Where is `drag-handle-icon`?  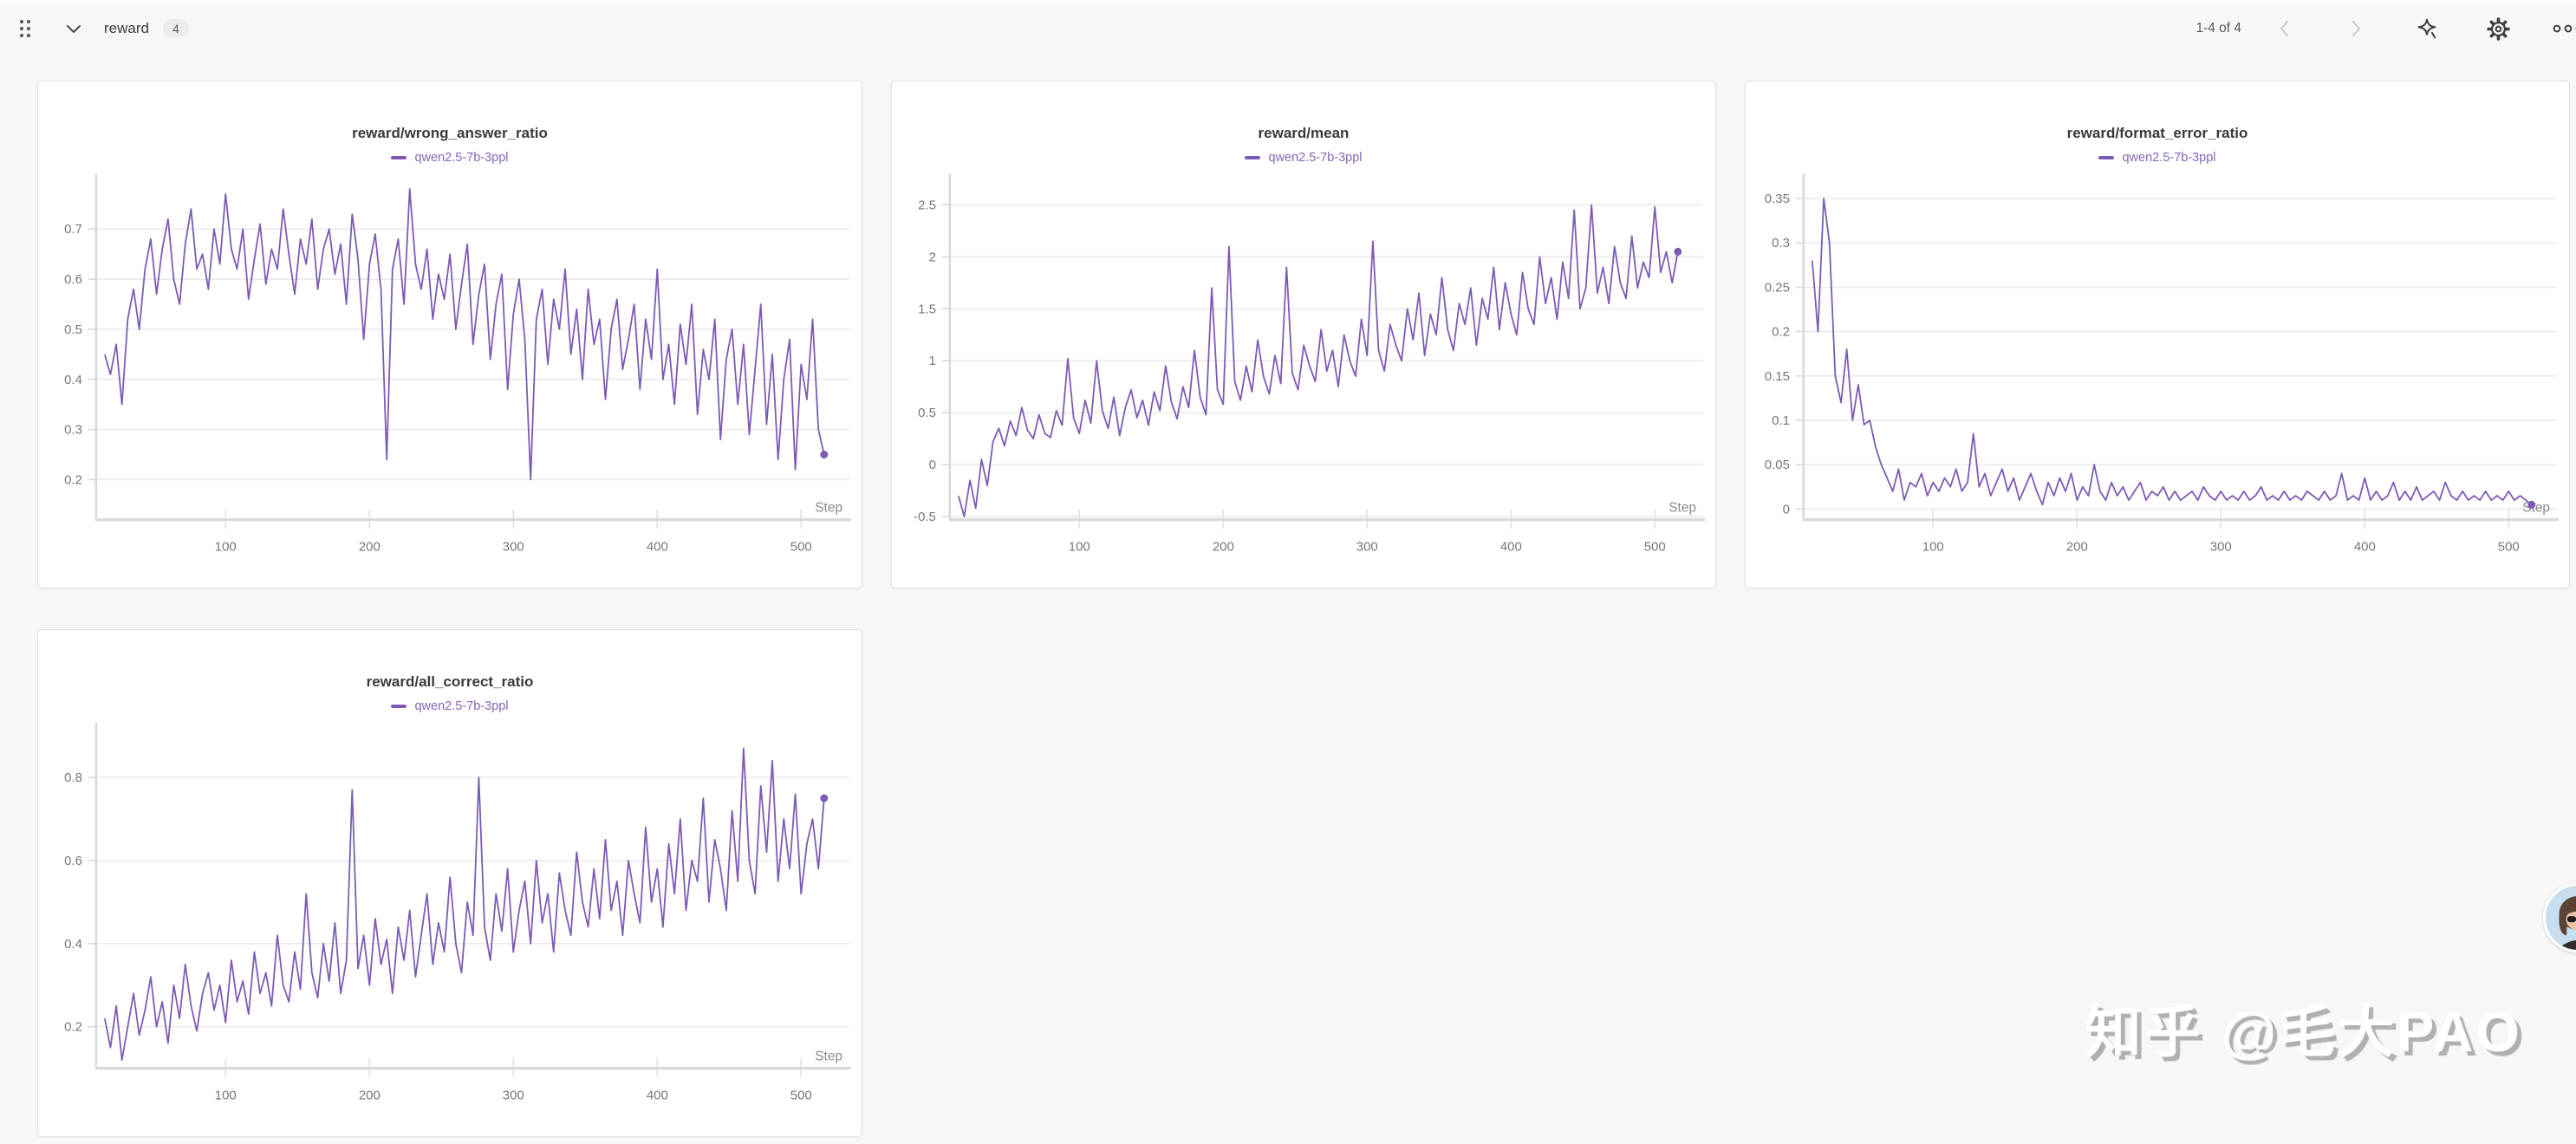
drag-handle-icon is located at coordinates (25, 29).